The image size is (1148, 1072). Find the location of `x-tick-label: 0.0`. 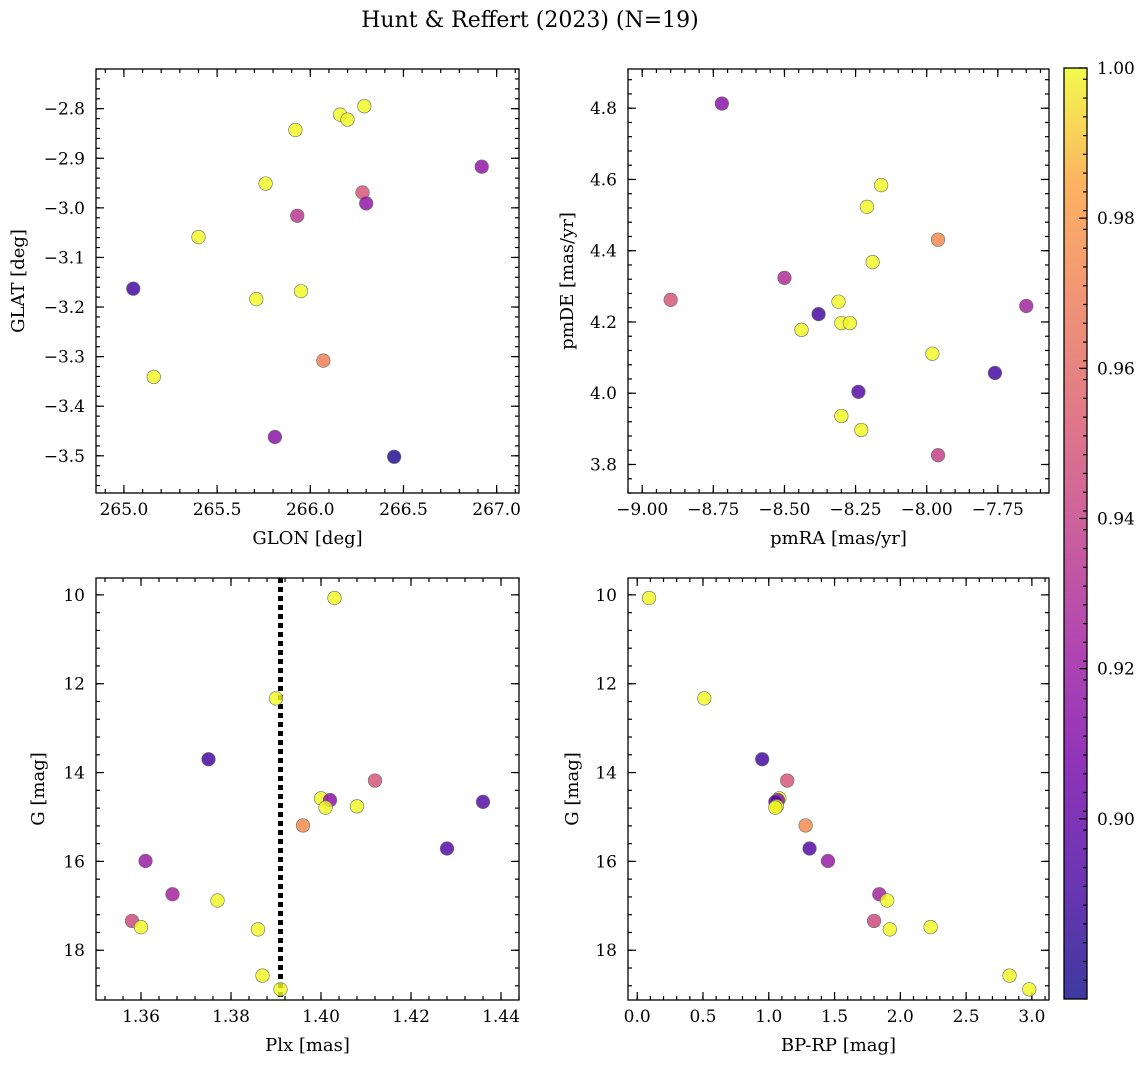

x-tick-label: 0.0 is located at coordinates (637, 1017).